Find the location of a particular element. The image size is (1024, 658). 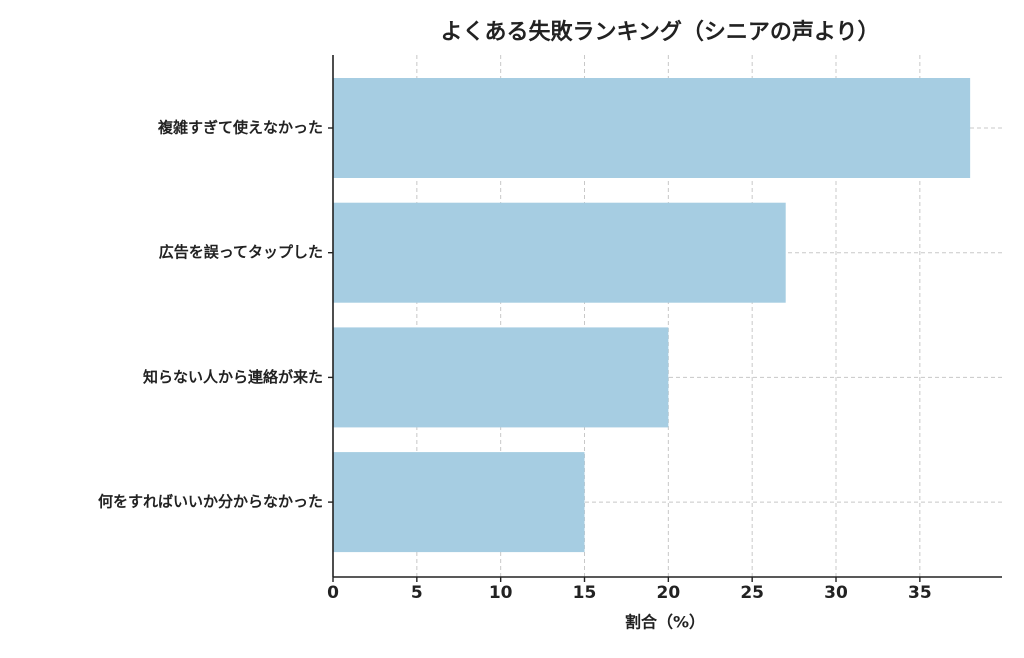

y-tick-label: 広告を誤ってタップした is located at coordinates (241, 252).